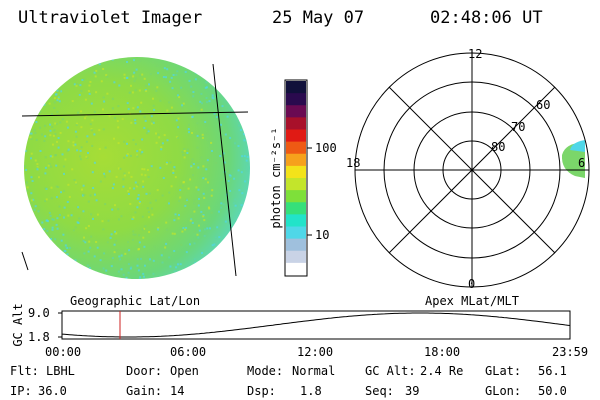 The height and width of the screenshot is (400, 600). I want to click on status-gcalt-value: 2.4 Re, so click(442, 371).